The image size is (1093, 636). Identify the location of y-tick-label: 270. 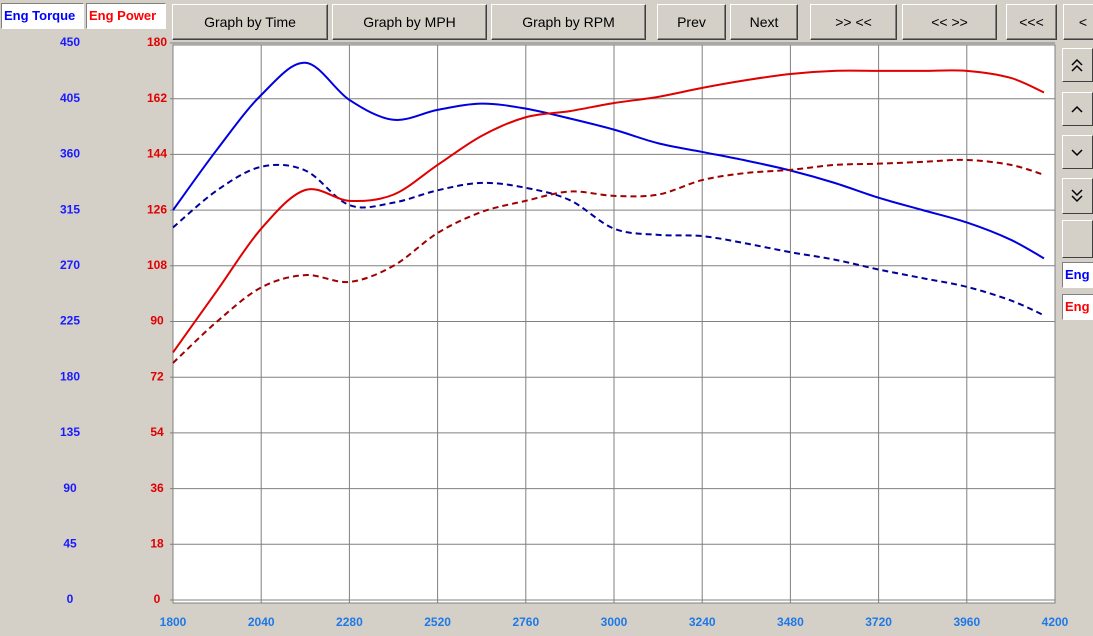
(70, 265).